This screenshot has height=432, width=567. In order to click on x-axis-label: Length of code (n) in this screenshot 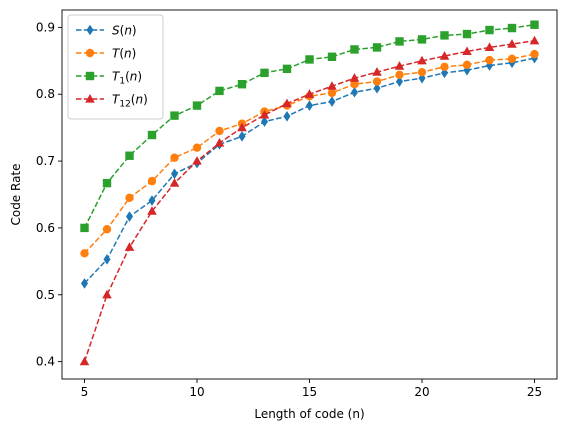, I will do `click(309, 414)`.